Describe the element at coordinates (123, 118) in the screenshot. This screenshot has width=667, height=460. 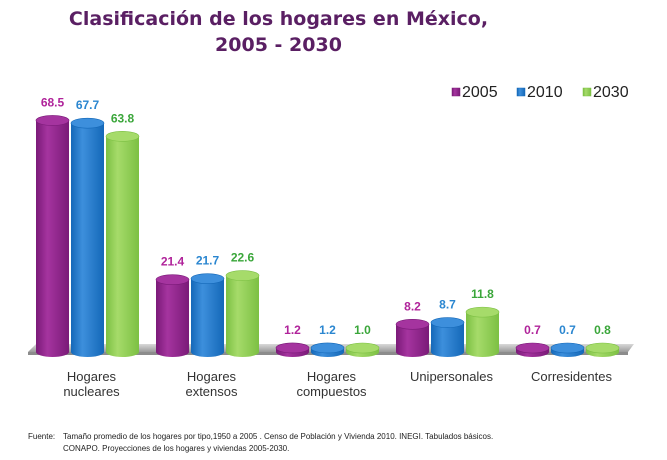
I see `value-label: 63.8` at that location.